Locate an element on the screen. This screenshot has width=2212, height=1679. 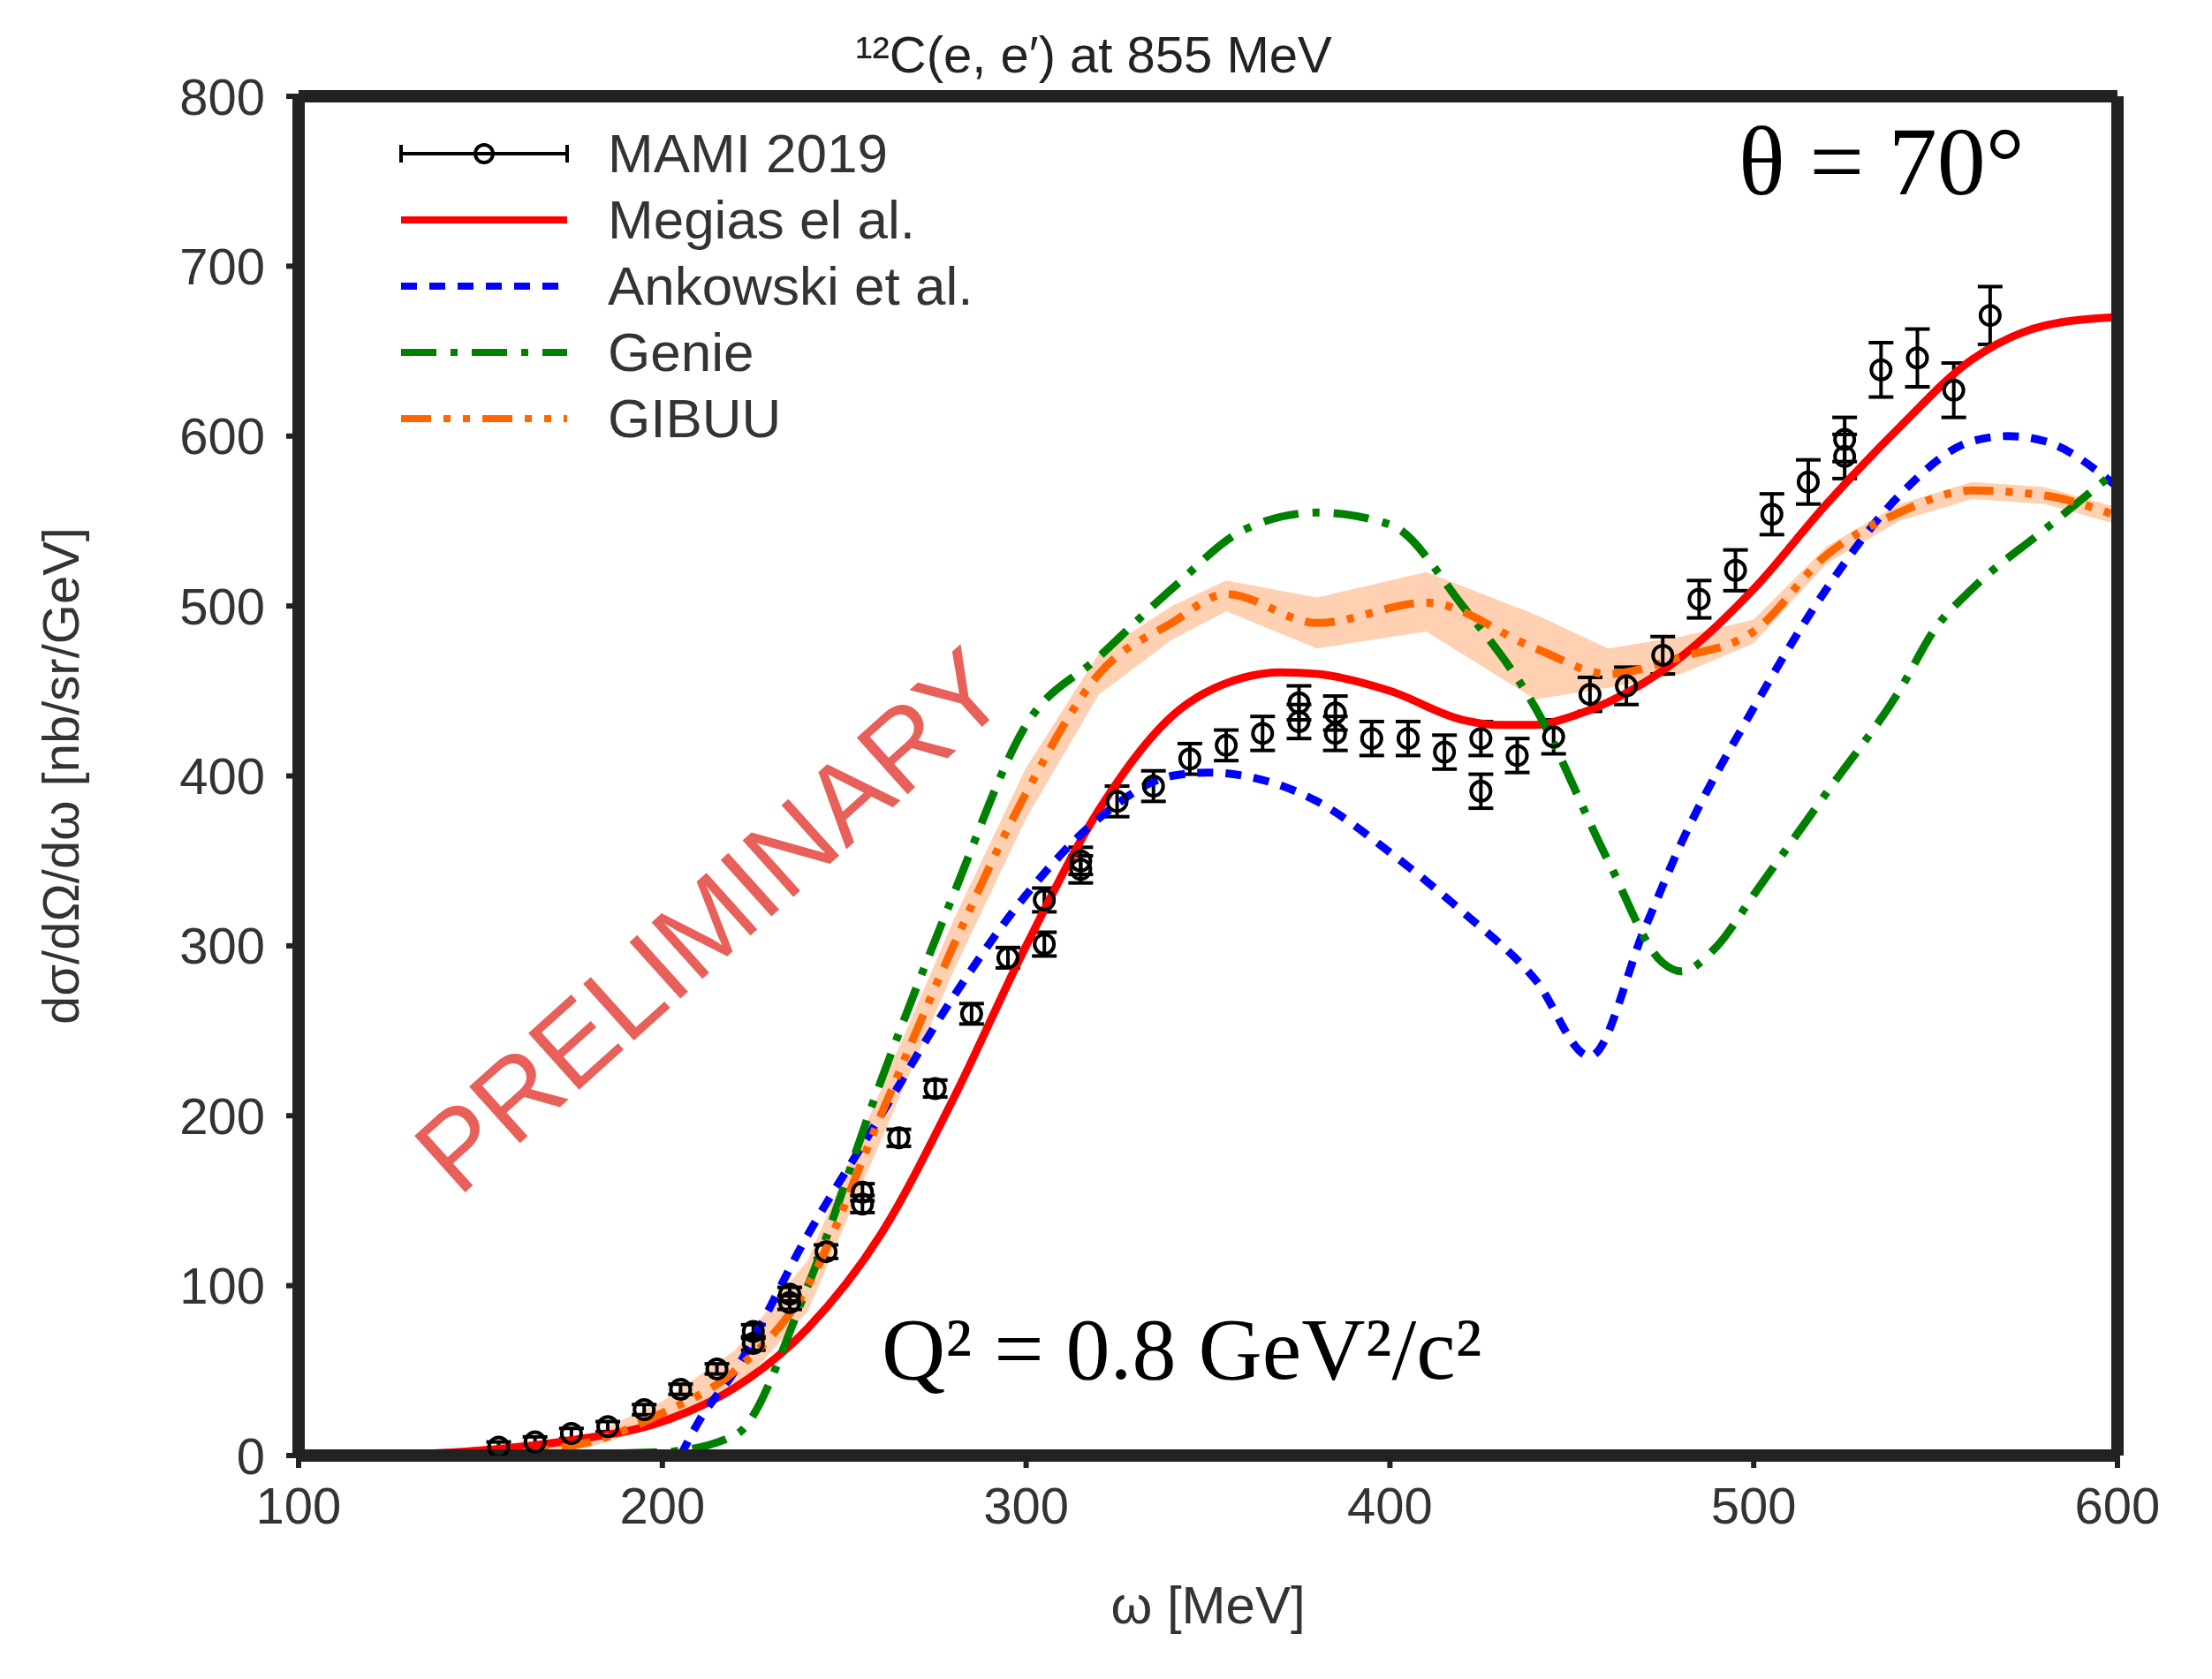
chart-title: ¹²C(e, e′) at 855 MeV is located at coordinates (1093, 54).